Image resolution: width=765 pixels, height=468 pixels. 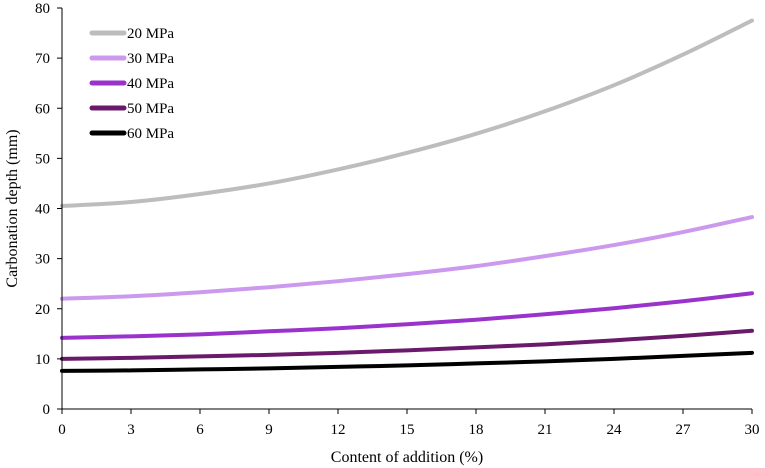 I want to click on y-tick-label: 30, so click(x=42, y=260).